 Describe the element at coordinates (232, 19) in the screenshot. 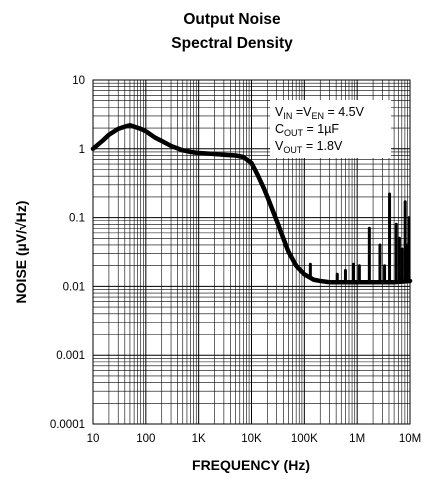

I see `chart-title-line1: Output Noise` at that location.